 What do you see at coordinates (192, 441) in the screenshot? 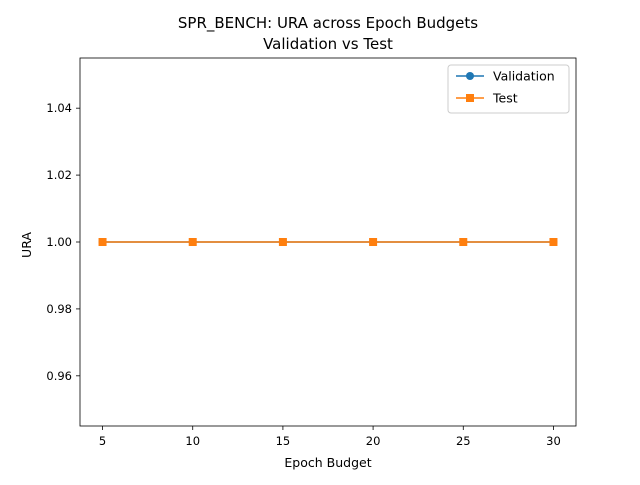
I see `x-tick-label: 10` at bounding box center [192, 441].